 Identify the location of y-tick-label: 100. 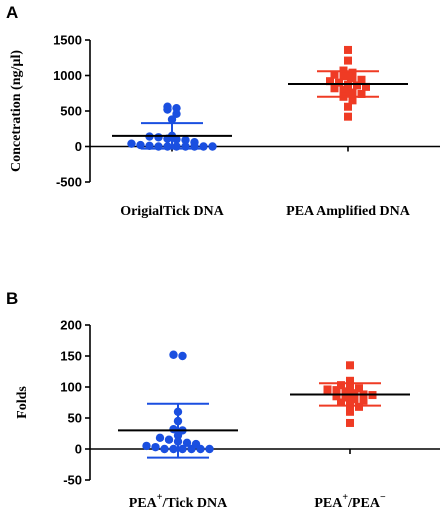
(71, 387).